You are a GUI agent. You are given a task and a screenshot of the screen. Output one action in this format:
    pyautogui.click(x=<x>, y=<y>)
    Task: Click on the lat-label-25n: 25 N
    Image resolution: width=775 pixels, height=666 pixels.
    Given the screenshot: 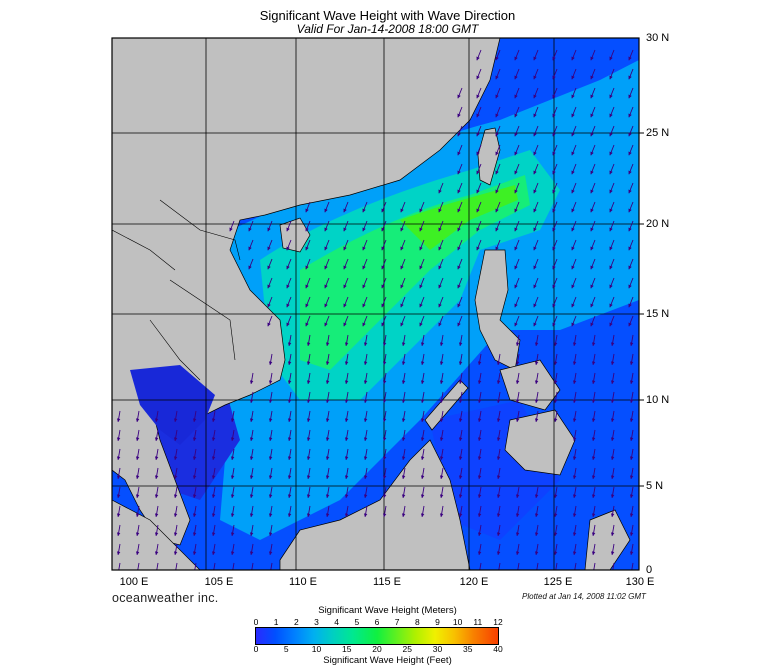 What is the action you would take?
    pyautogui.click(x=658, y=133)
    